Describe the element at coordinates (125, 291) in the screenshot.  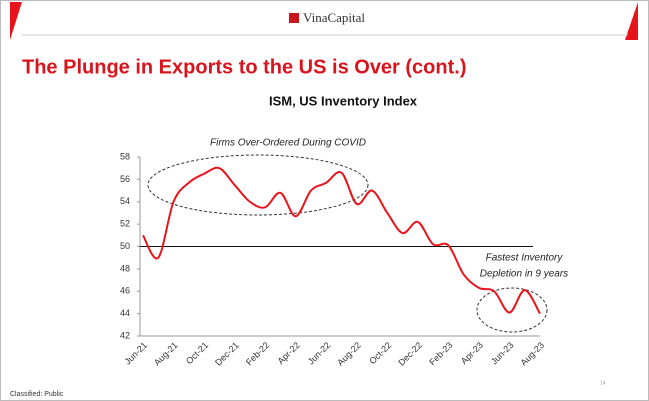
I see `y-tick-label: 46` at that location.